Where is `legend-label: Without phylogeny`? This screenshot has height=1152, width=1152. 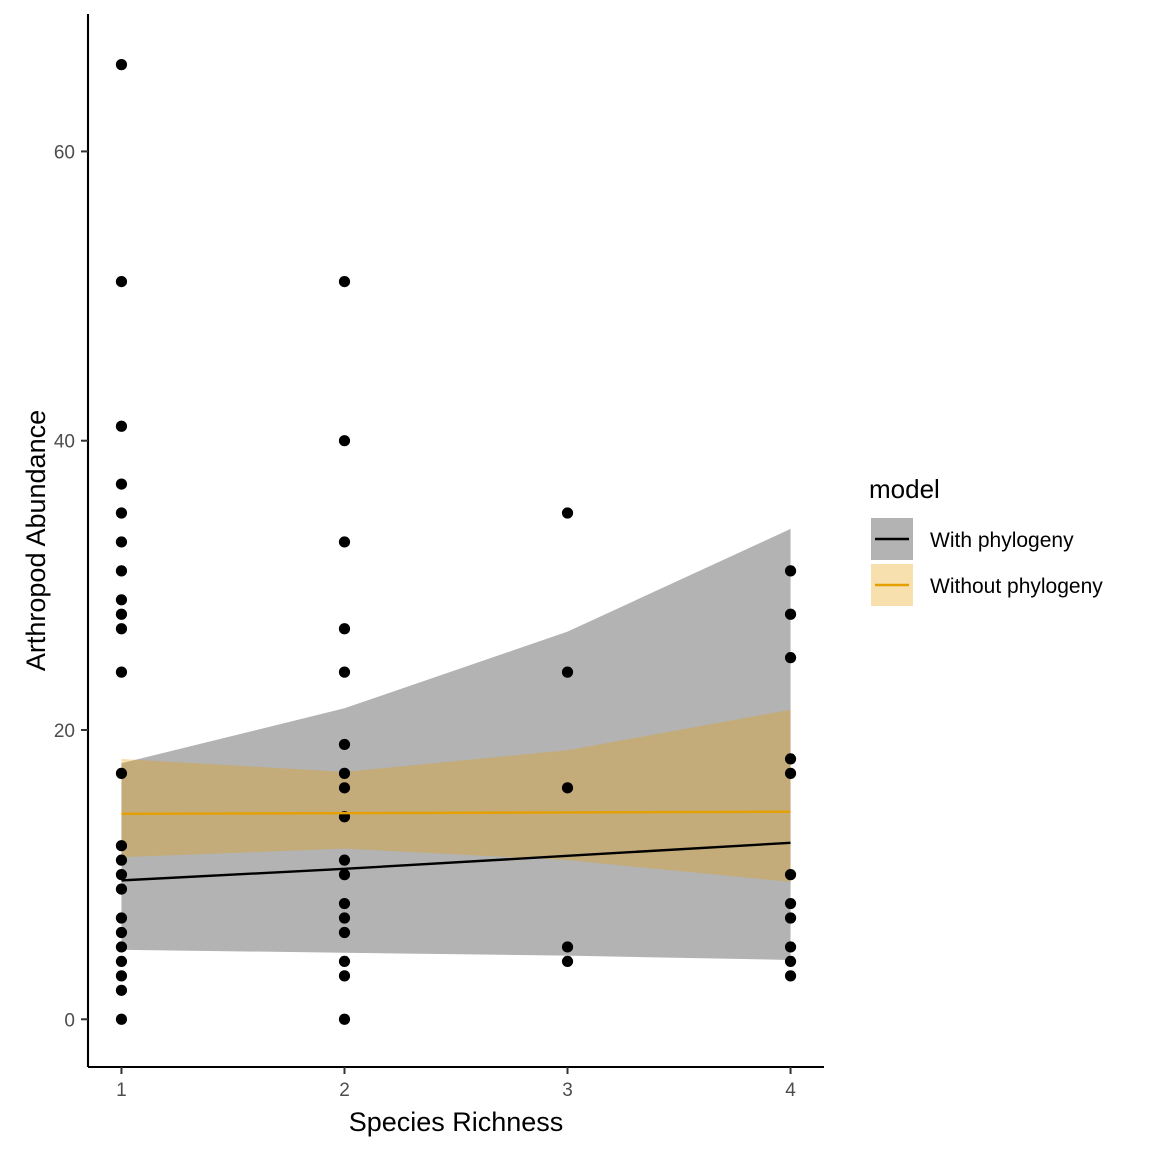 legend-label: Without phylogeny is located at coordinates (1016, 586).